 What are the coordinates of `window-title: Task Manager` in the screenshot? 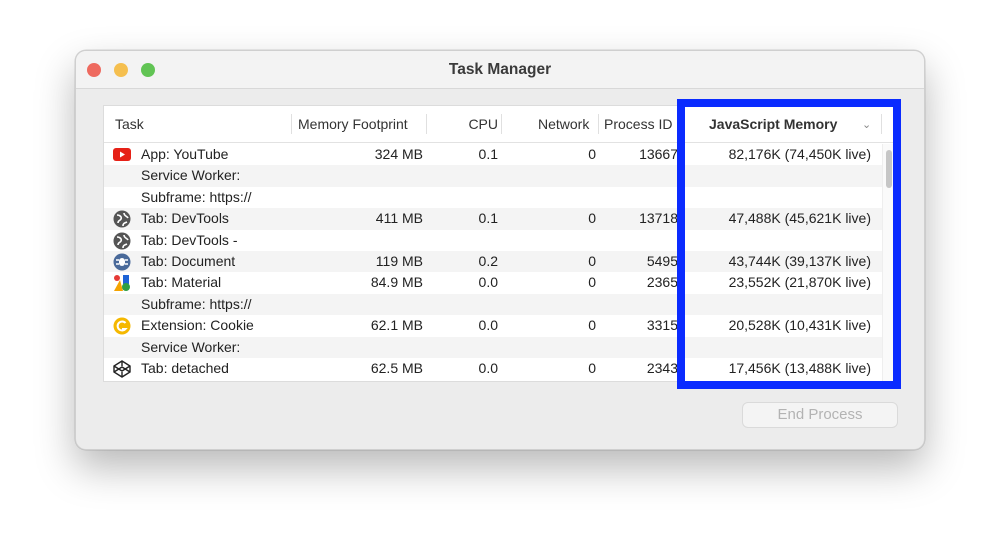 It's located at (500, 69).